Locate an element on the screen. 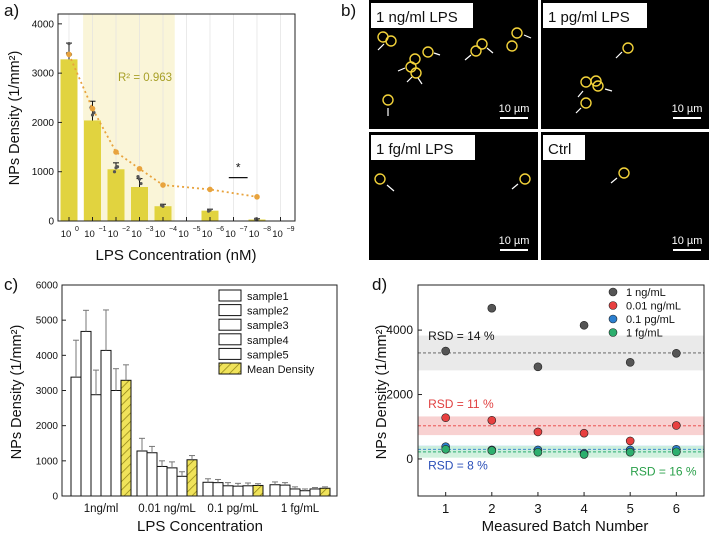  micrograph-ctrl: Ctrl 10 µm is located at coordinates (625, 196).